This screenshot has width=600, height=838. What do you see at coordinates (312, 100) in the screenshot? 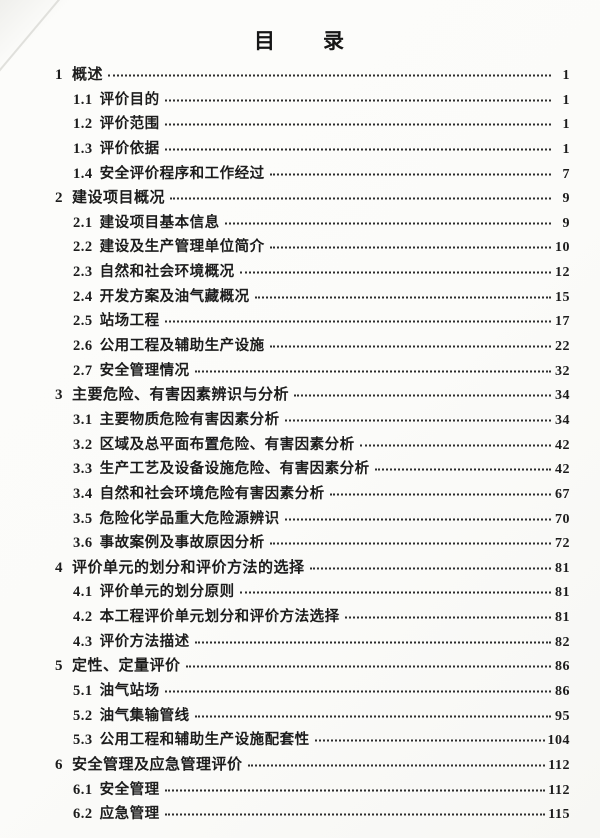
I see `toc-entry: 1.1 评价目的 1` at bounding box center [312, 100].